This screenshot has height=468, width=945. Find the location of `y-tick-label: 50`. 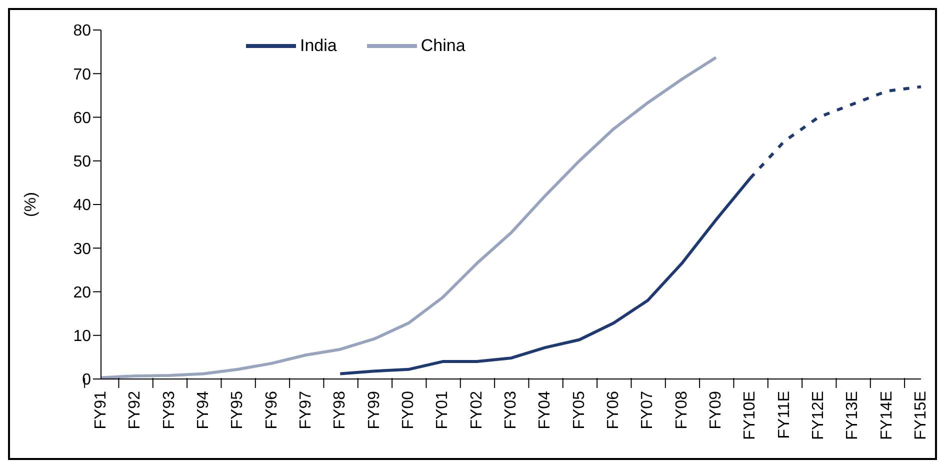

y-tick-label: 50 is located at coordinates (82, 162).